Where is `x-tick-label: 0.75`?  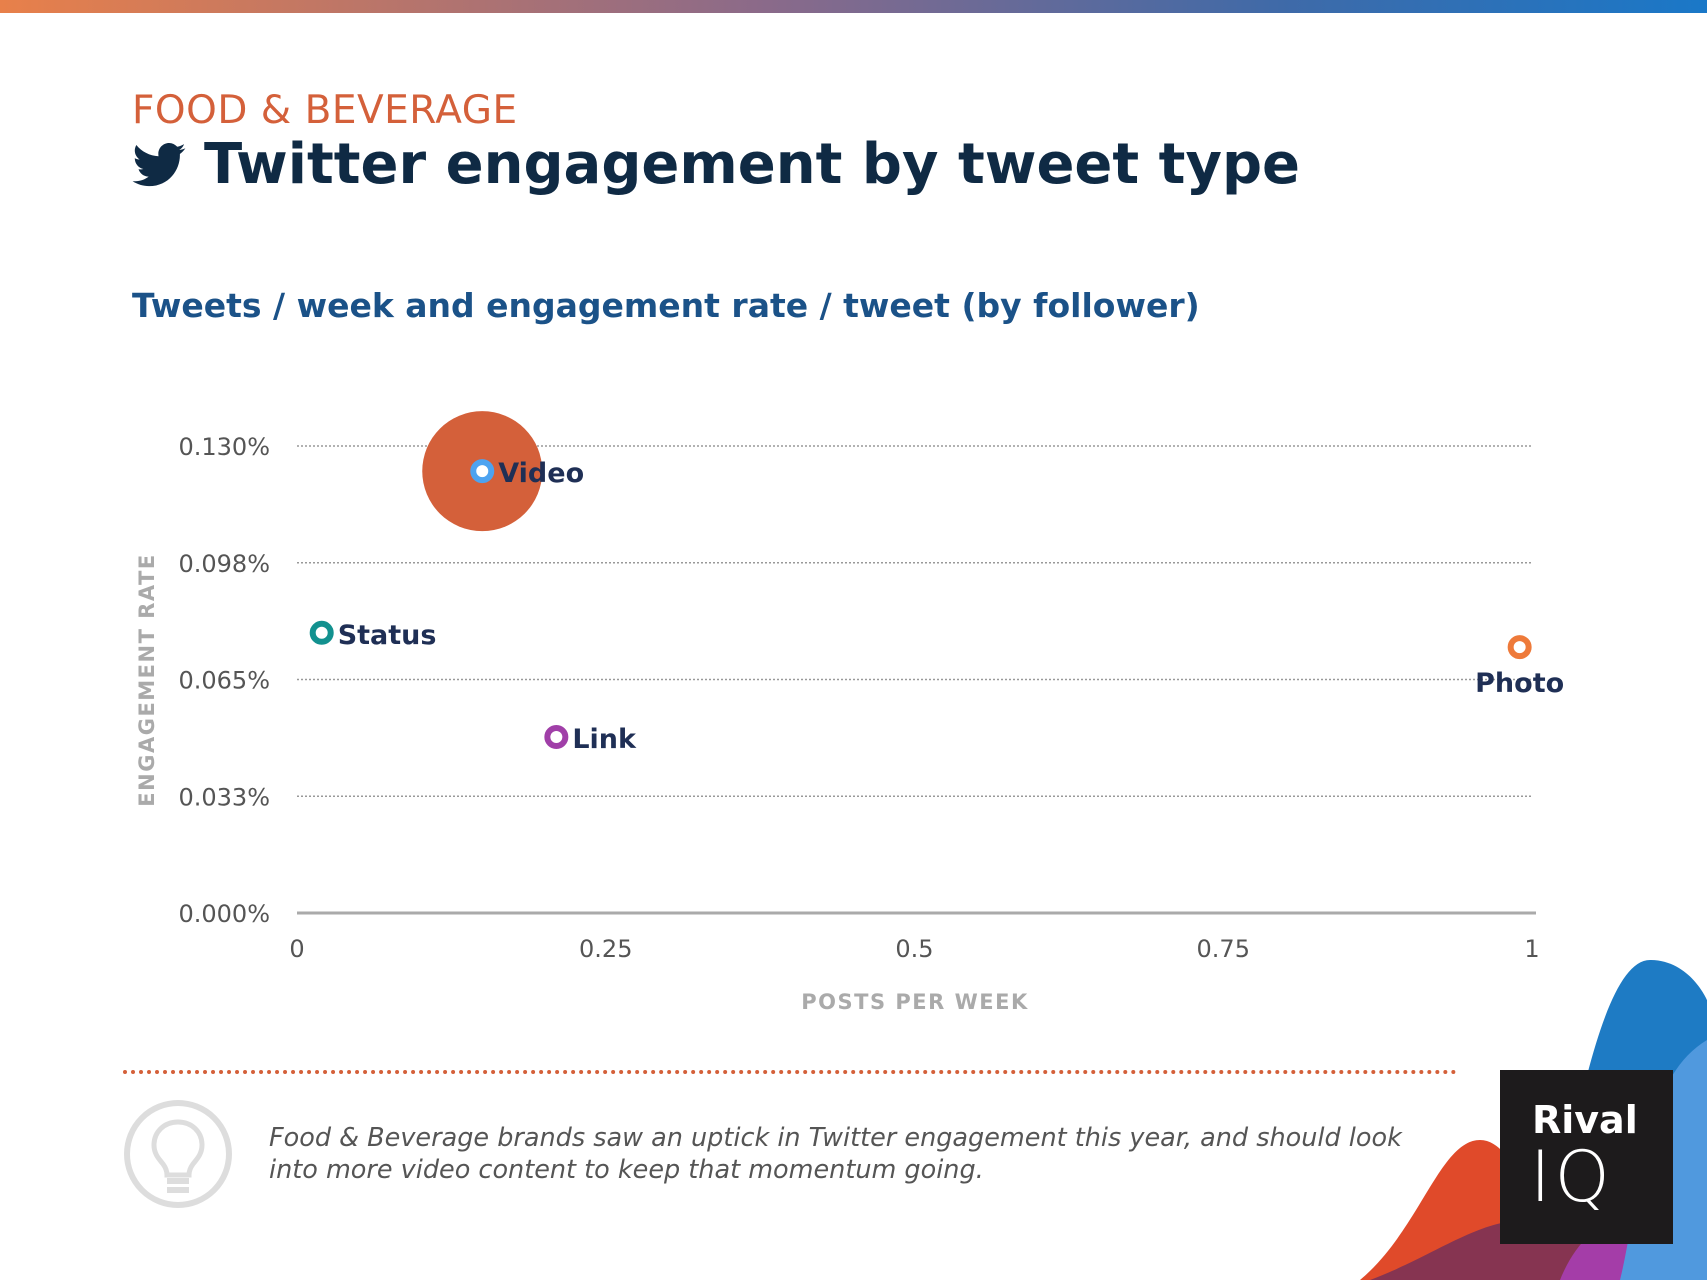
x-tick-label: 0.75 is located at coordinates (1223, 949).